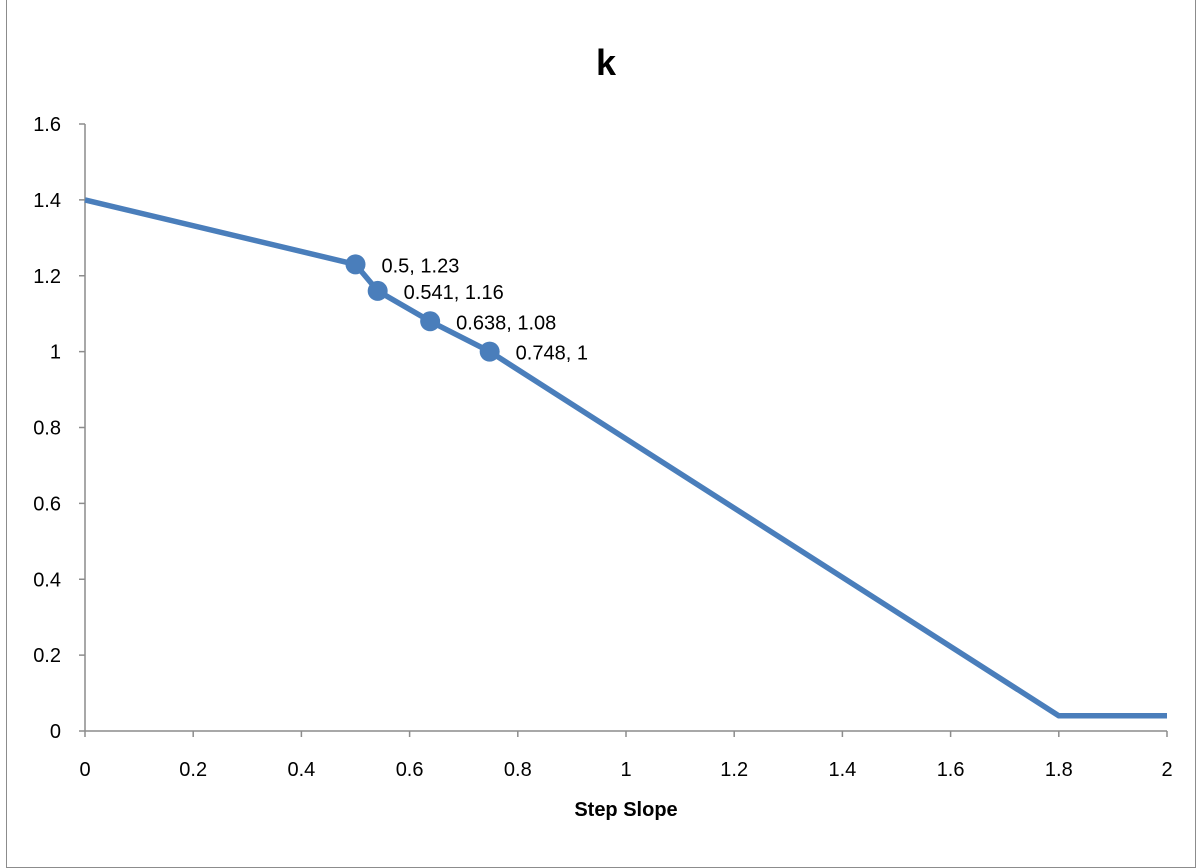 Image resolution: width=1196 pixels, height=868 pixels. What do you see at coordinates (410, 770) in the screenshot?
I see `x-tick-label: 0.6` at bounding box center [410, 770].